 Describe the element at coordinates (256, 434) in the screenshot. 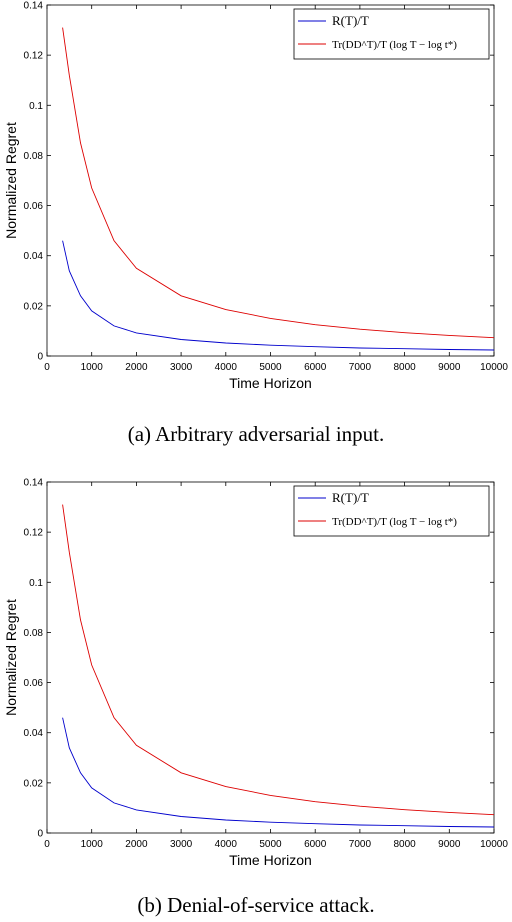

I see `caption-a: (a) Arbitrary adversarial input.` at that location.